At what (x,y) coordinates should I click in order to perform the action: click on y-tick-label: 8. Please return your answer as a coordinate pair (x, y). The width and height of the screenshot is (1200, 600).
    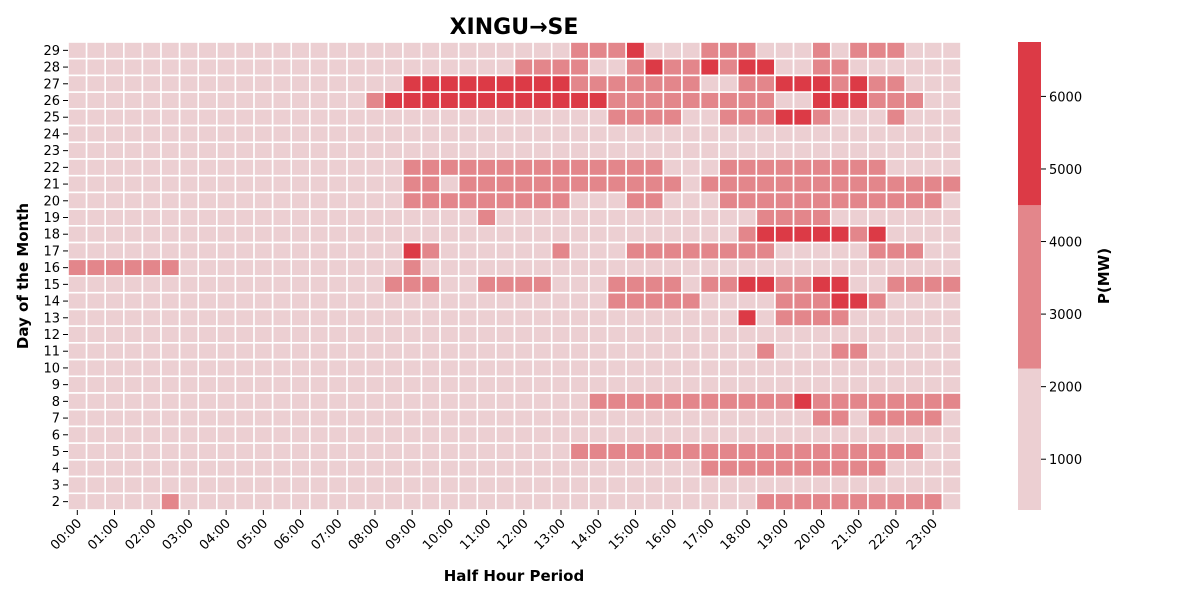
    Looking at the image, I should click on (56, 402).